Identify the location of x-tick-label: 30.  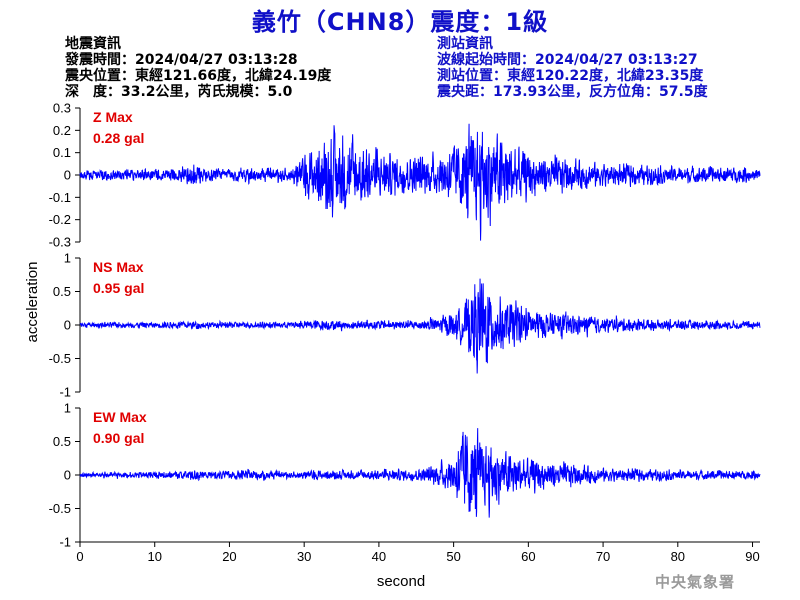
(304, 556).